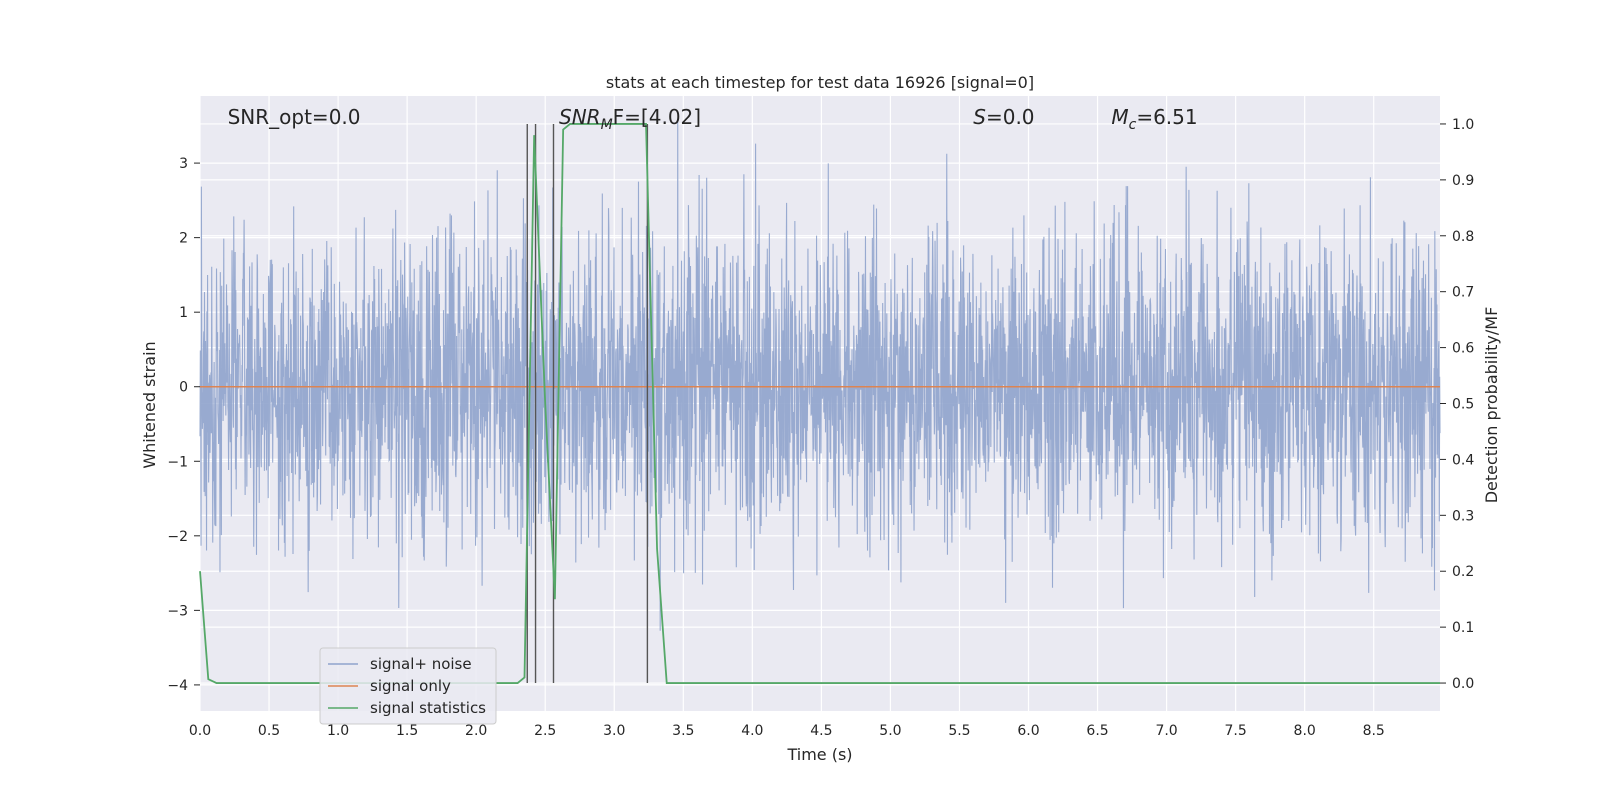 The image size is (1600, 800). I want to click on x-tick-label-10: 5.0, so click(890, 731).